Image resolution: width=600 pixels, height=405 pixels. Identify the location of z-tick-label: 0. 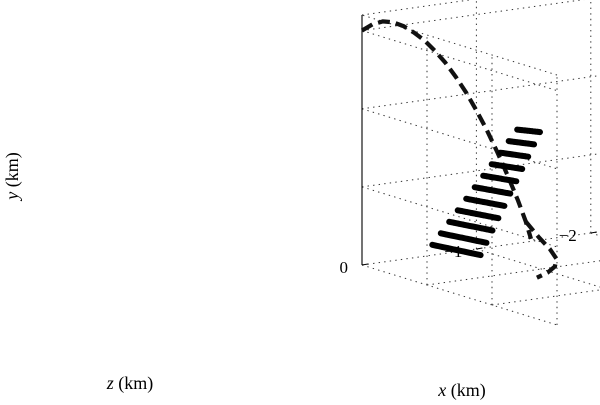
(344, 267).